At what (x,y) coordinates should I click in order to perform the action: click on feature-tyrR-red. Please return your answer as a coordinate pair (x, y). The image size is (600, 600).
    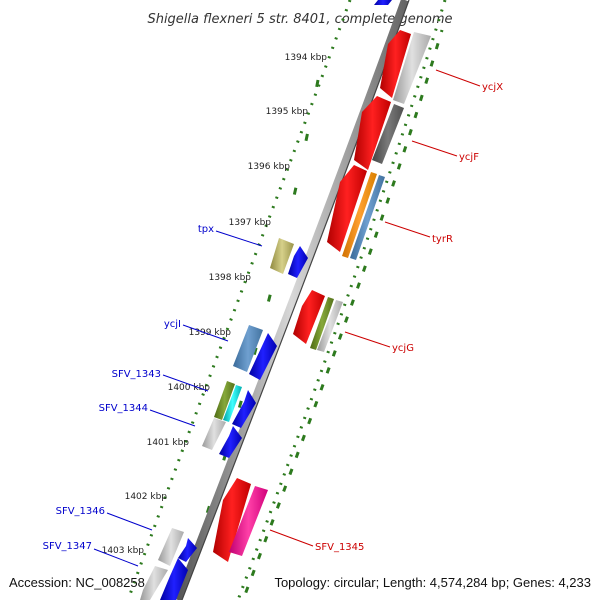
    Looking at the image, I should click on (347, 208).